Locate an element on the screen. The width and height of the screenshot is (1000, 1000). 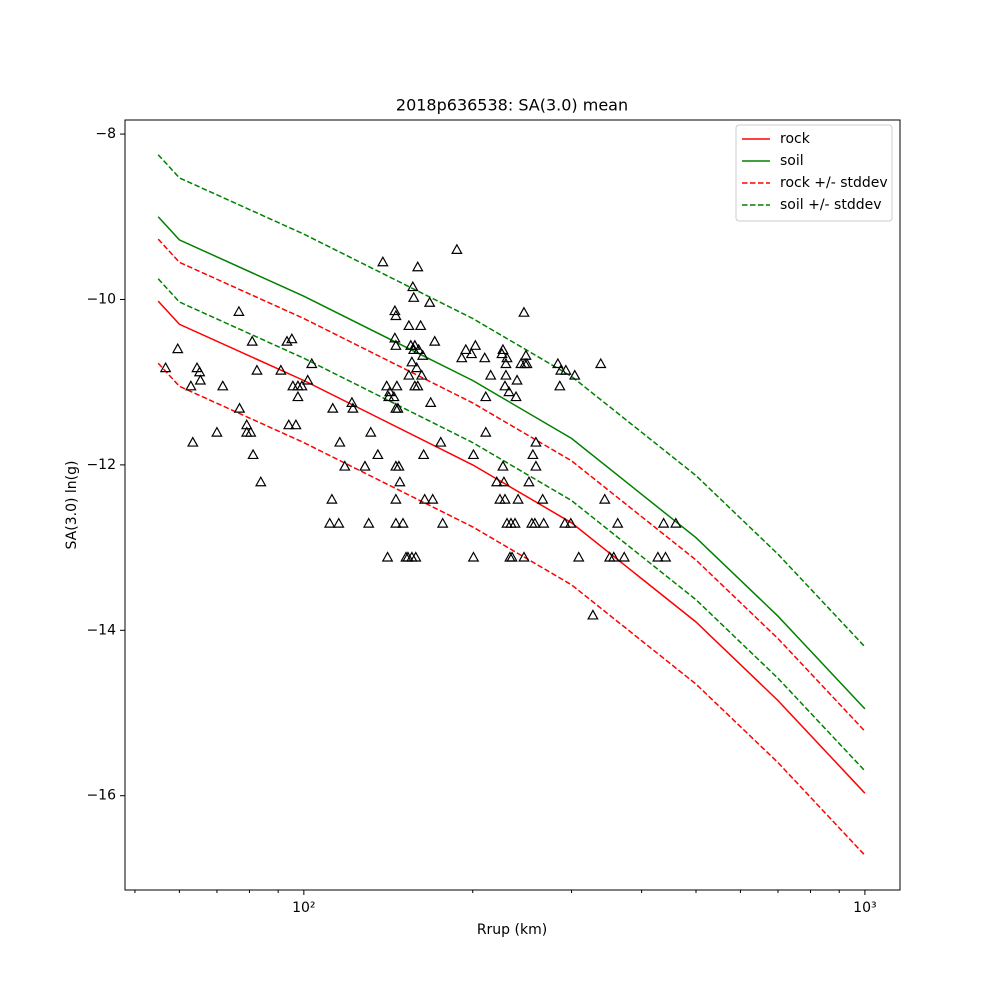
y-tick-label: −8 is located at coordinates (105, 134).